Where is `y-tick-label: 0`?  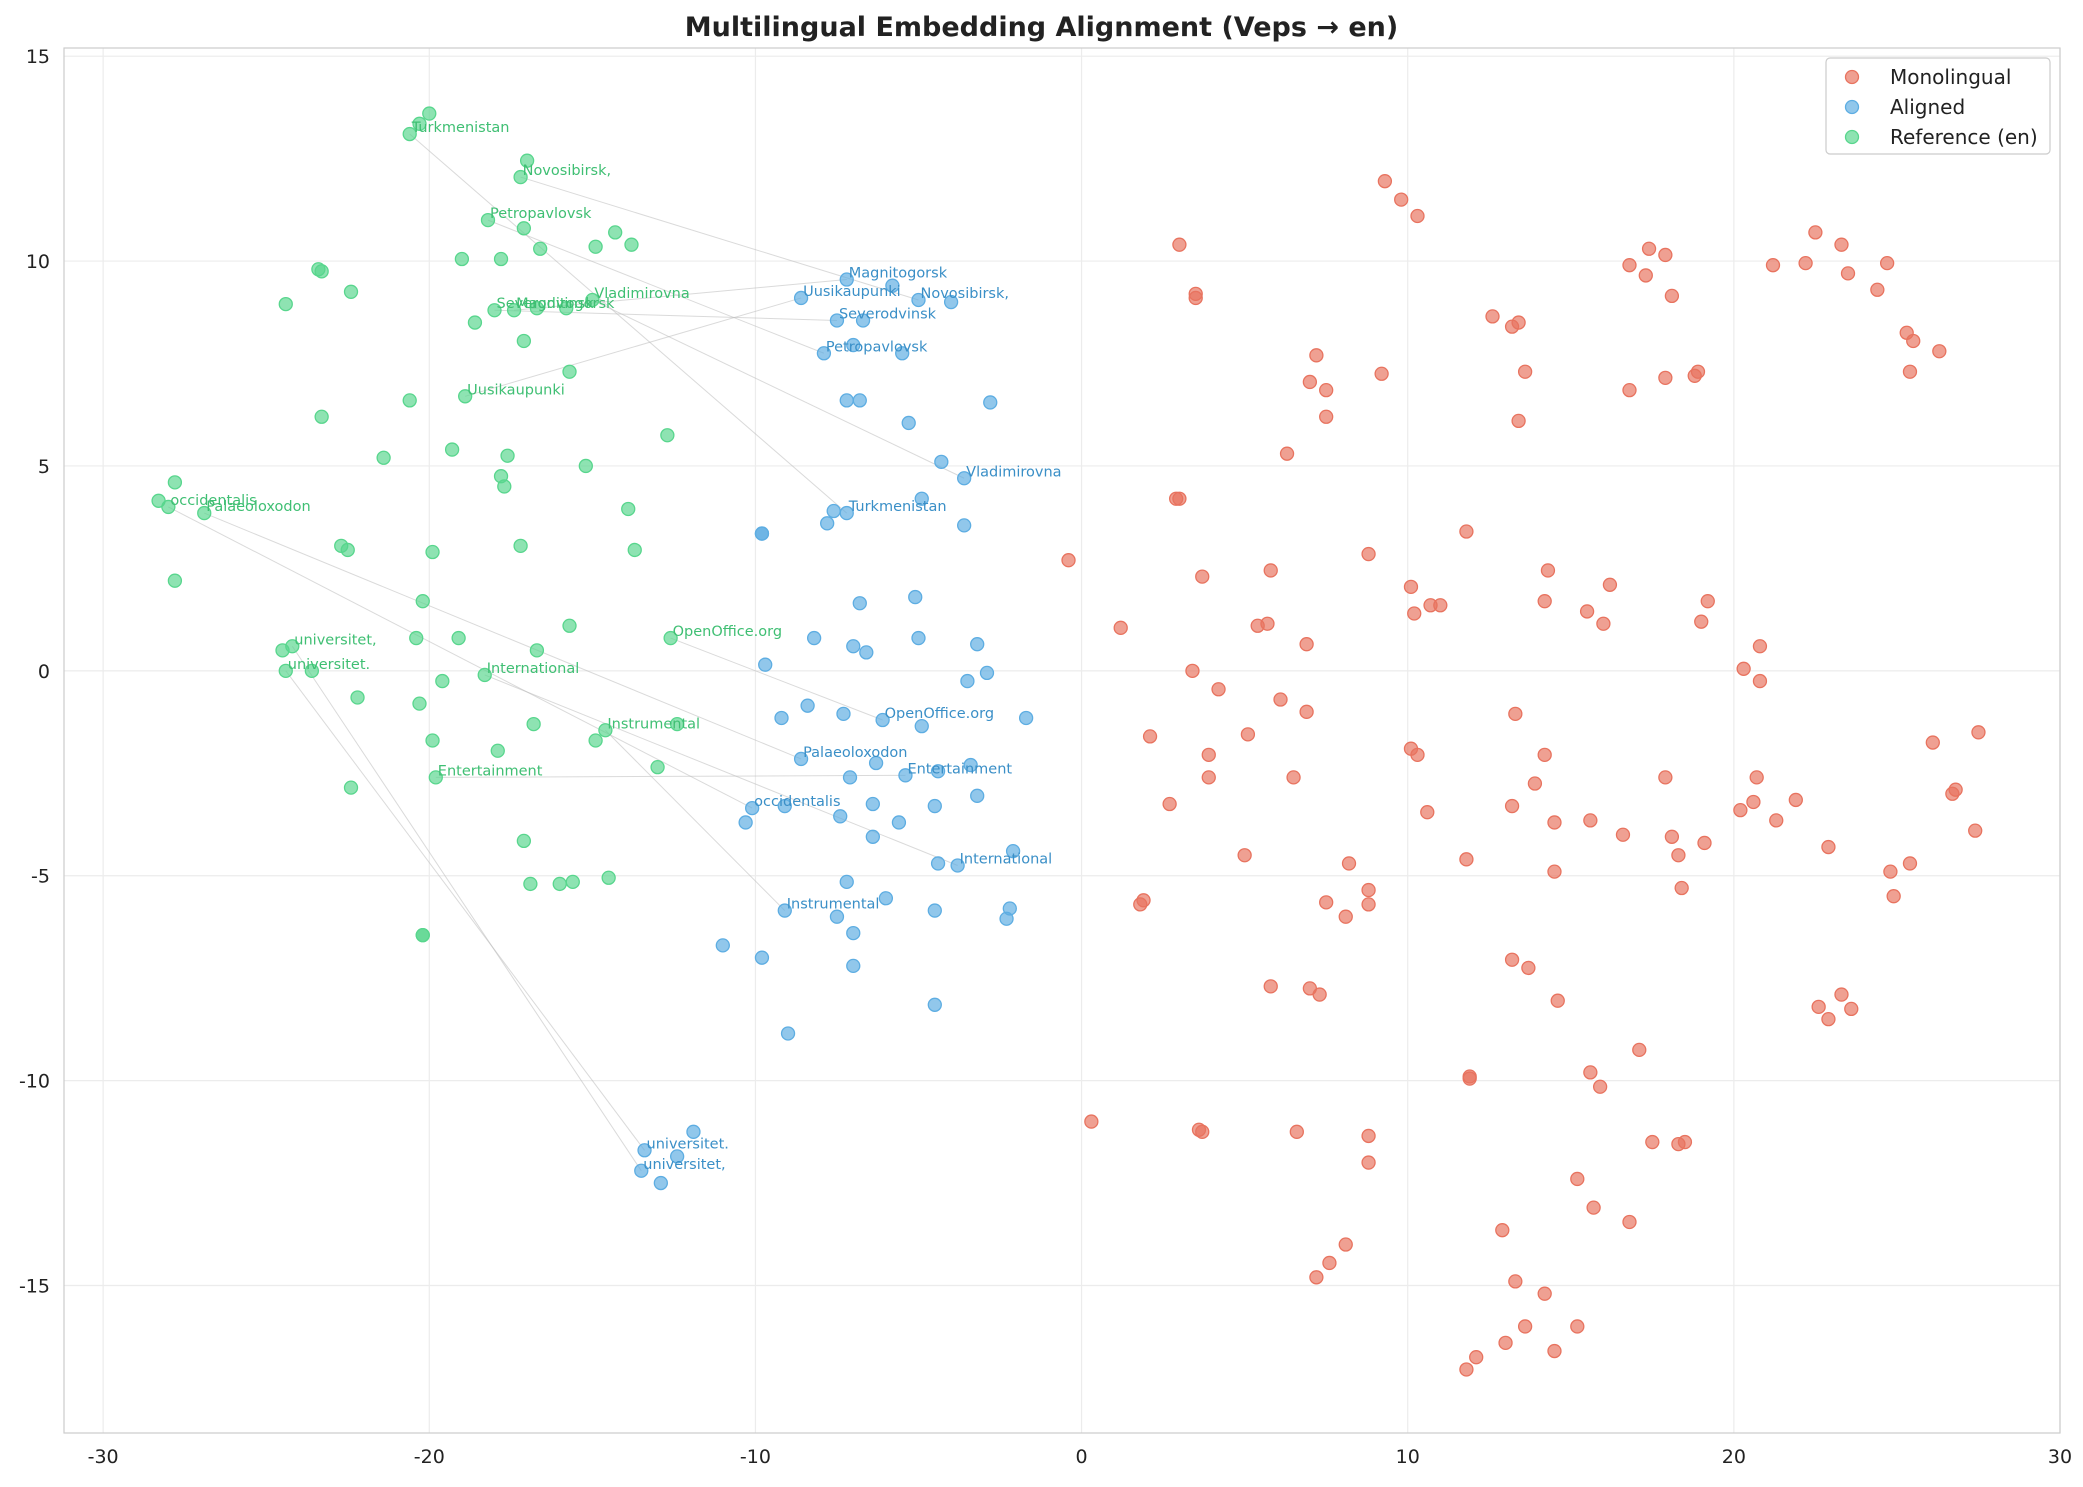 y-tick-label: 0 is located at coordinates (44, 672).